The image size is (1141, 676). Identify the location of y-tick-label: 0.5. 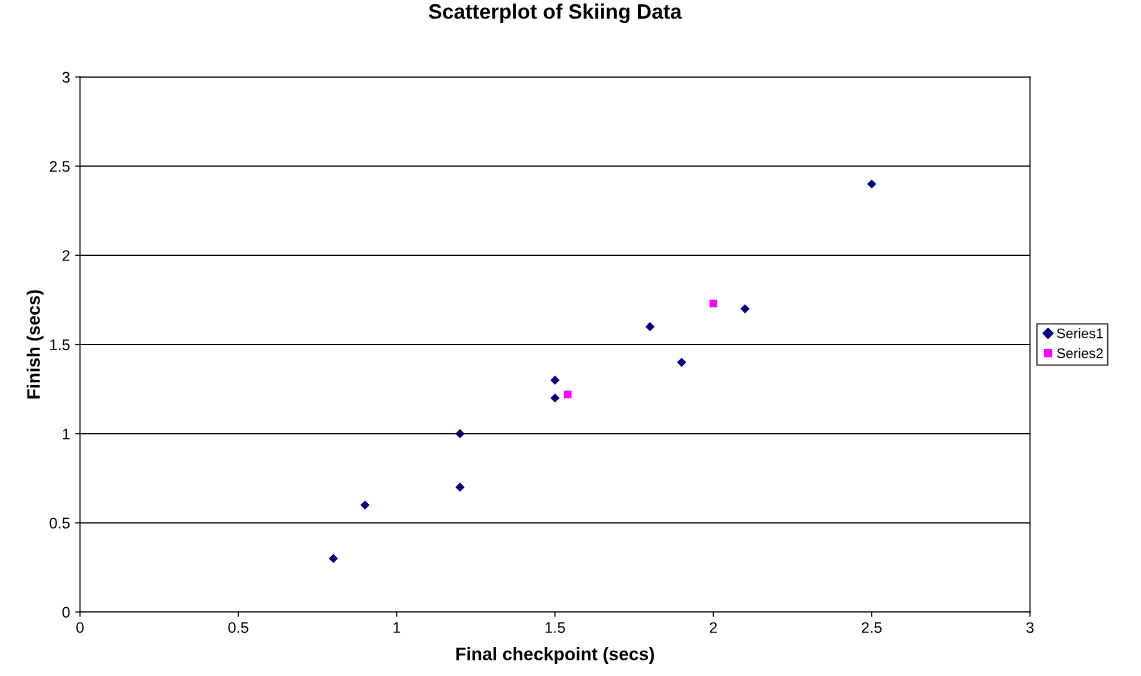
(59, 523).